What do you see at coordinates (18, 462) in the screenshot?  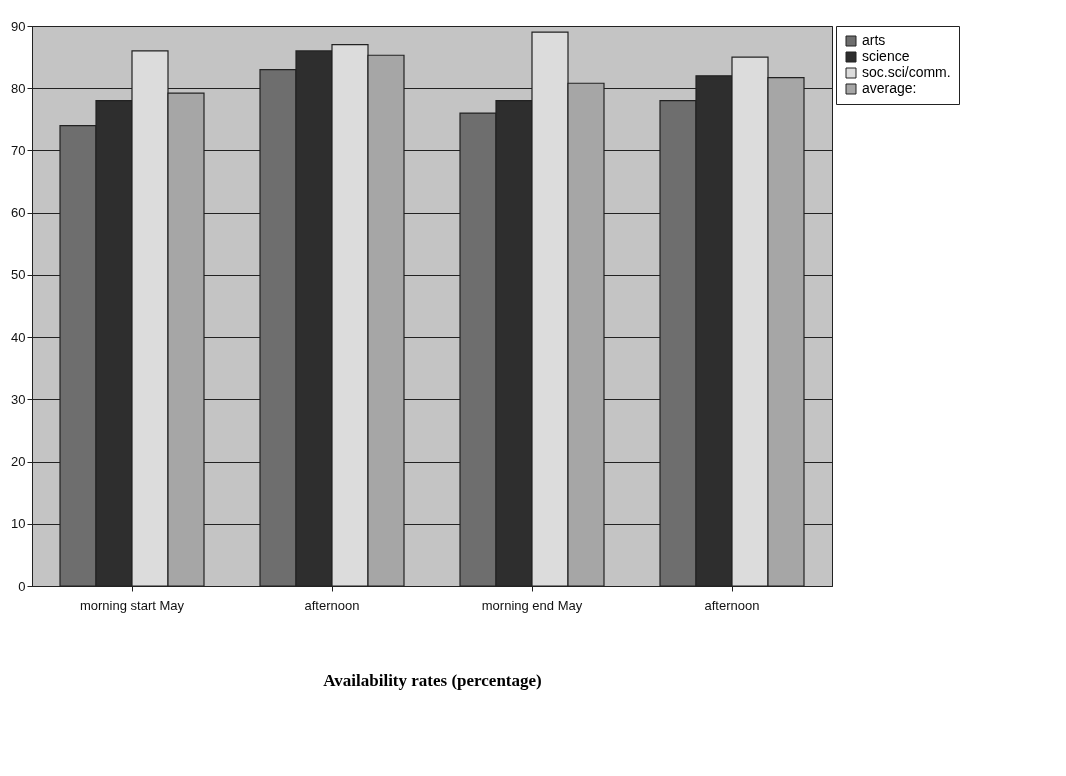 I see `y-tick-label: 20` at bounding box center [18, 462].